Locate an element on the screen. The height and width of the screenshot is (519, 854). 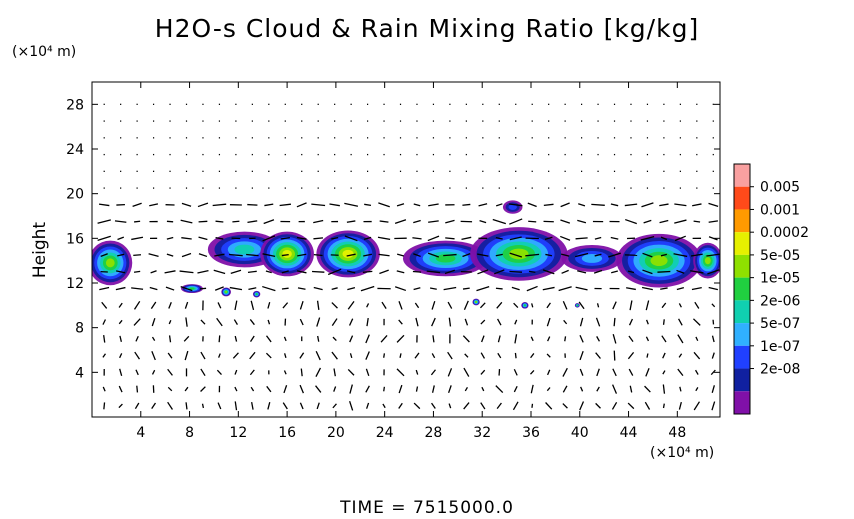
y-tick-label: 4 is located at coordinates (79, 373).